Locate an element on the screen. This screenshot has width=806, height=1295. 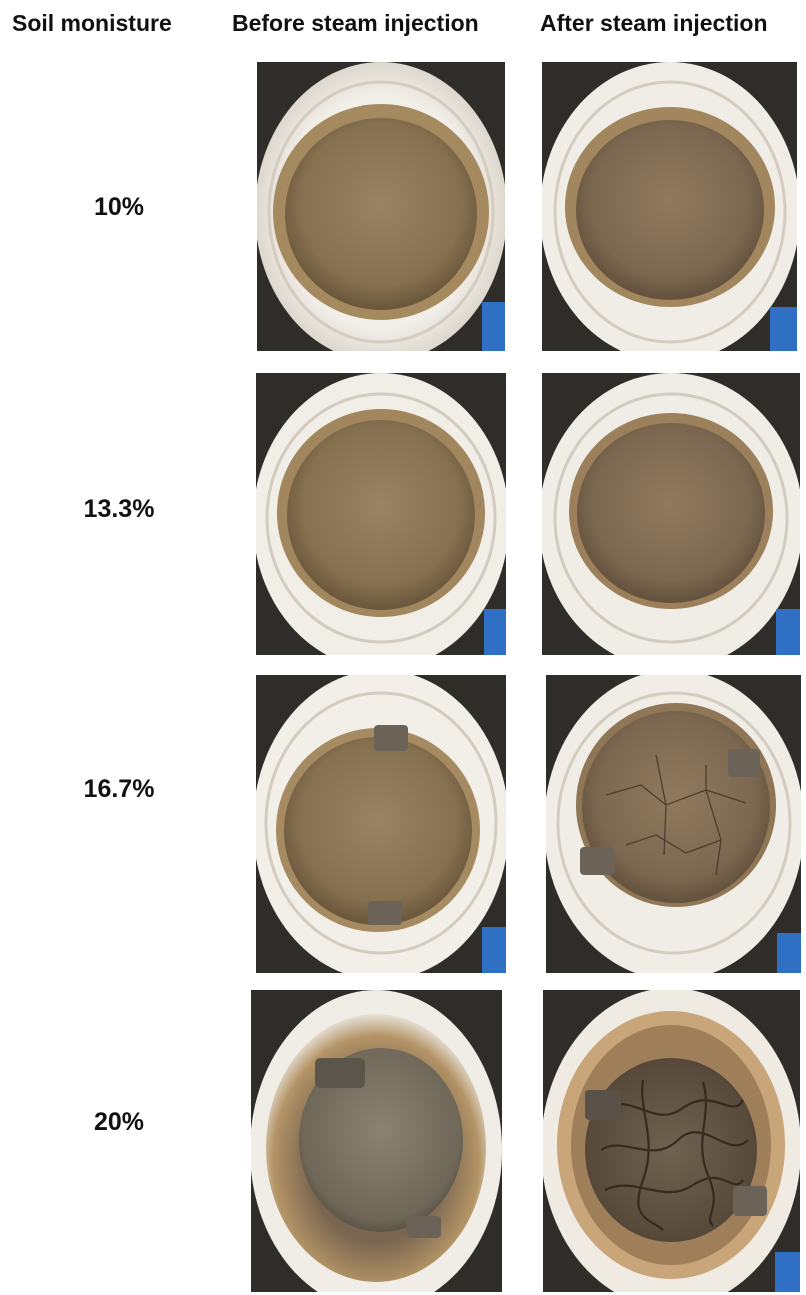
photo-13-3-before is located at coordinates (381, 514).